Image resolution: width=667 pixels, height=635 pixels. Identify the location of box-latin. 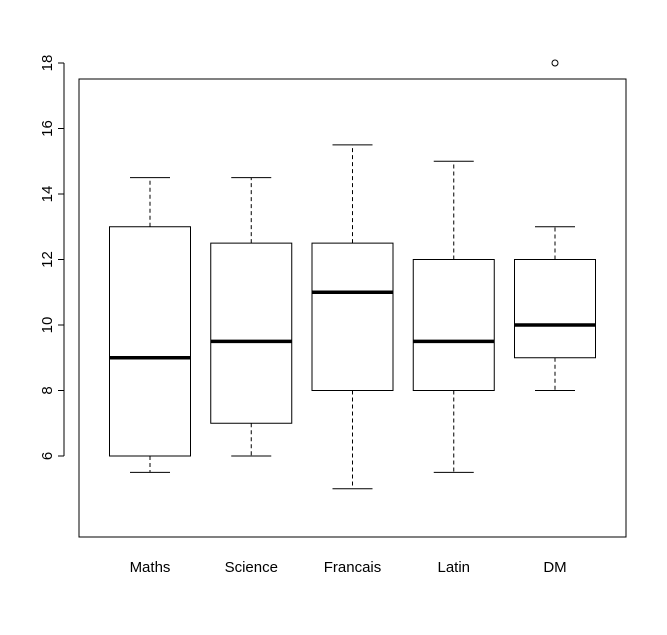
(453, 316).